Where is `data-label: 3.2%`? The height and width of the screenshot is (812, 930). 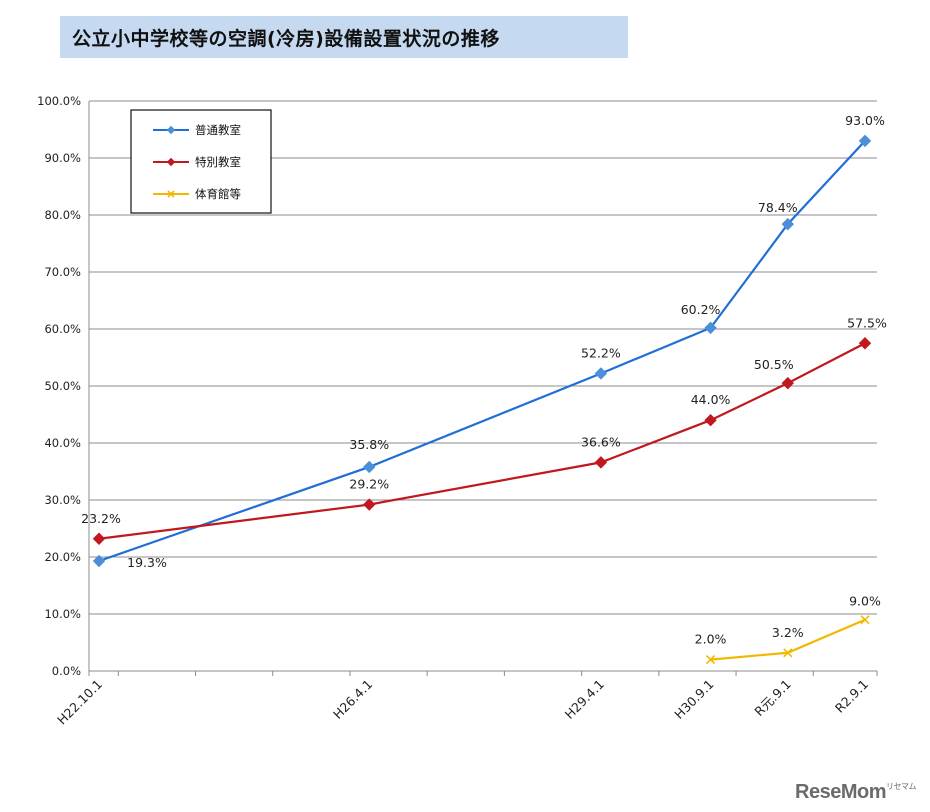
data-label: 3.2% is located at coordinates (788, 632).